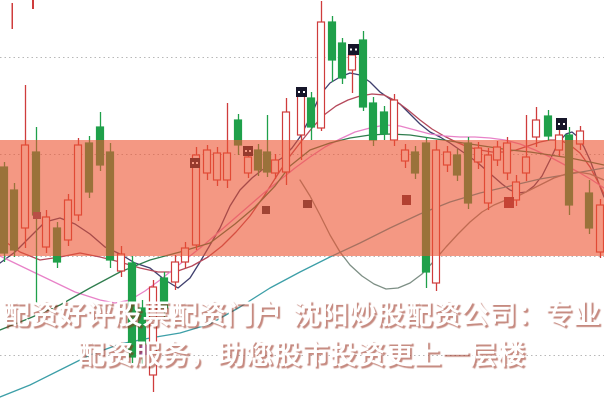  Describe the element at coordinates (302, 315) in the screenshot. I see `banner-title: 配资好评股票配资门户 沈阳炒股配资公司：专业` at that location.